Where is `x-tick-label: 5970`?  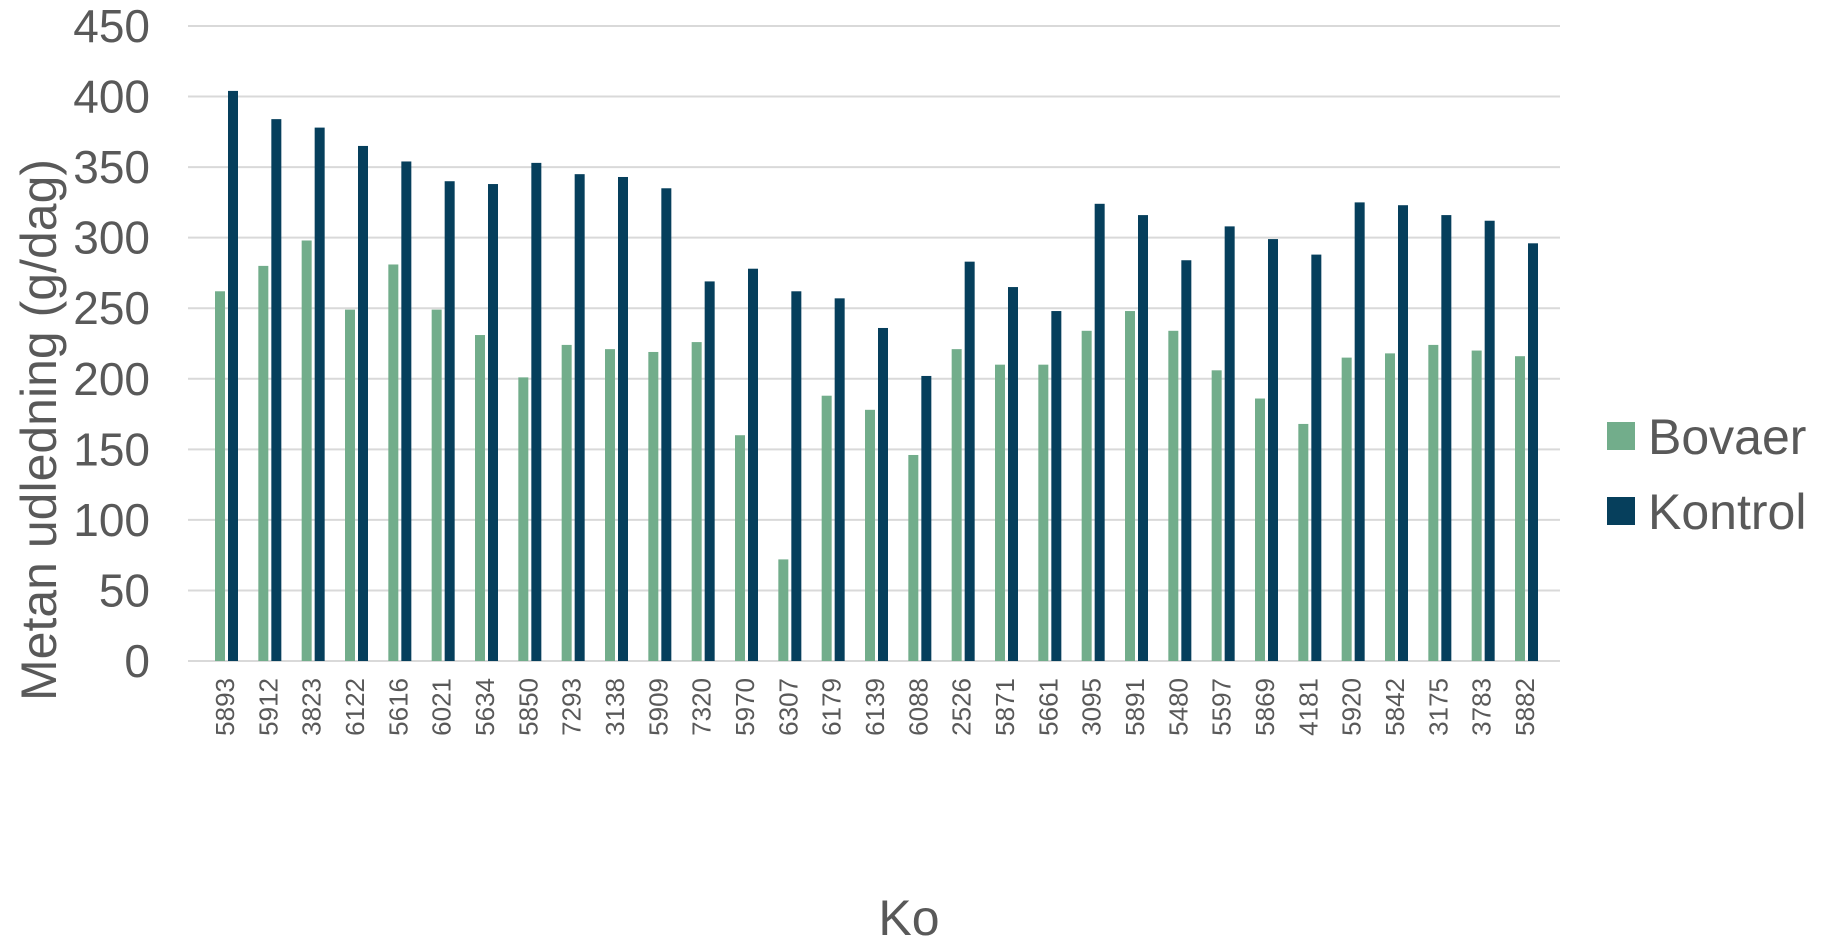
x-tick-label: 5970 is located at coordinates (745, 707).